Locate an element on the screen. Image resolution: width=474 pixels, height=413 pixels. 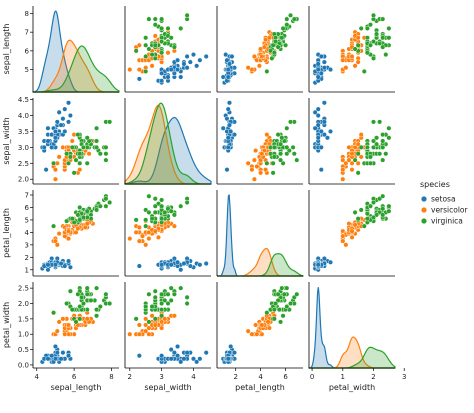
y-tick-label: 8 is located at coordinates (27, 14).